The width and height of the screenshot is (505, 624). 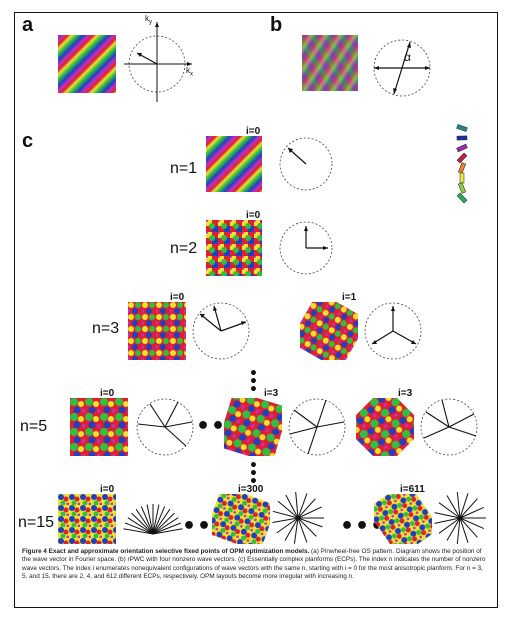 What do you see at coordinates (393, 331) in the screenshot?
I see `fourier-diagram-n3-i1` at bounding box center [393, 331].